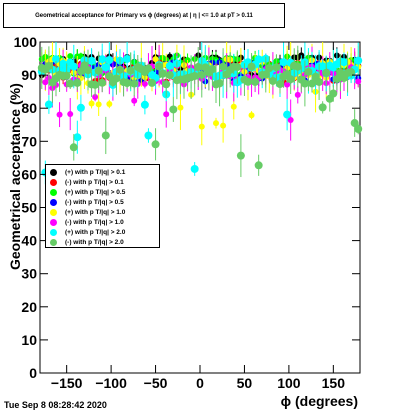 This screenshot has height=414, width=400. I want to click on legend-item: (-) with p T/|q| > 0.1, so click(102, 182).